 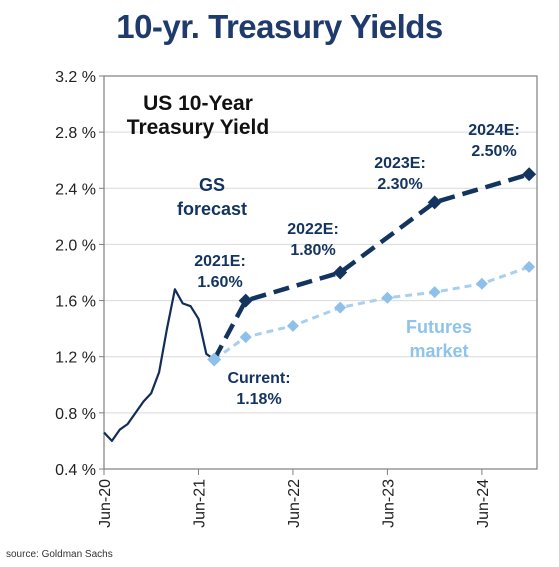 What do you see at coordinates (59, 554) in the screenshot?
I see `source-note: source: Goldman Sachs` at bounding box center [59, 554].